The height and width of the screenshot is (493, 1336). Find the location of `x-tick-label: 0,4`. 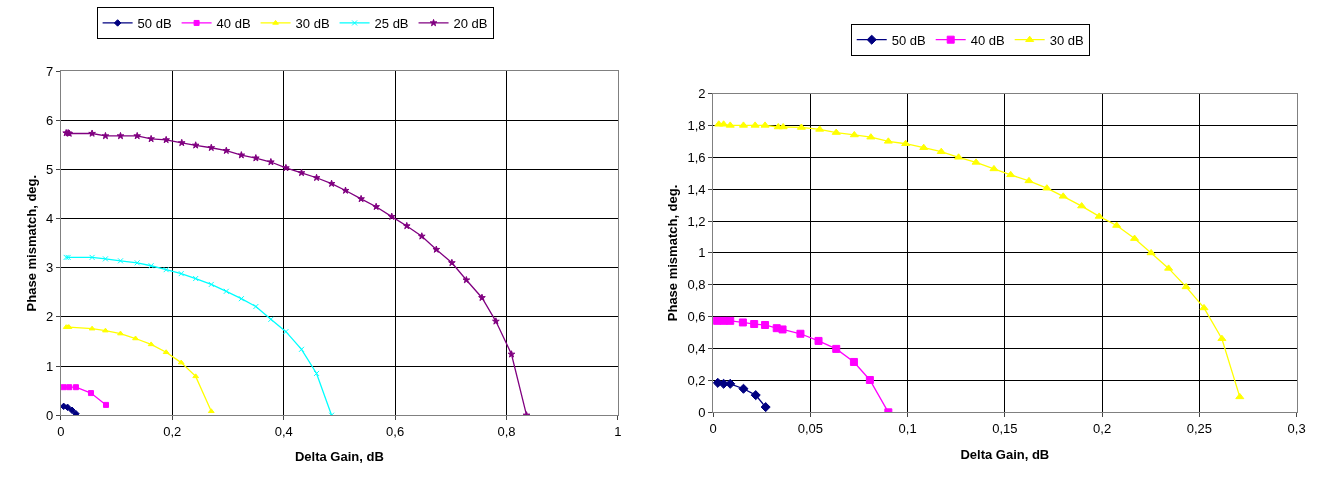

x-tick-label: 0,4 is located at coordinates (283, 431).